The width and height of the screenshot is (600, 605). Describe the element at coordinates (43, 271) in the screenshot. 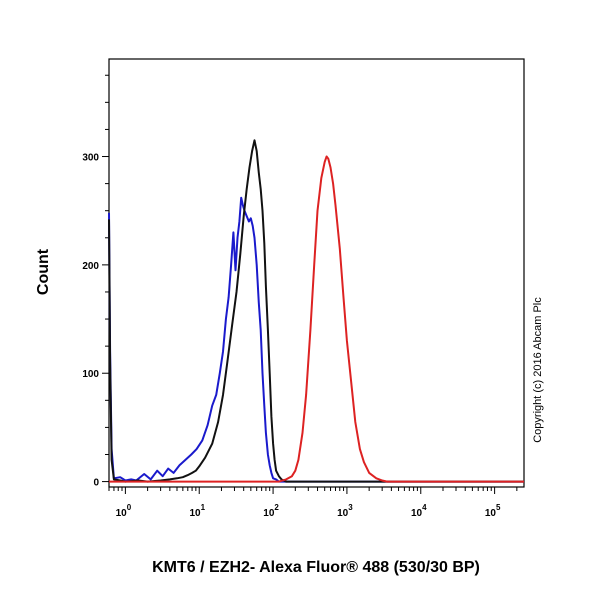

I see `y-axis-title: Count` at that location.